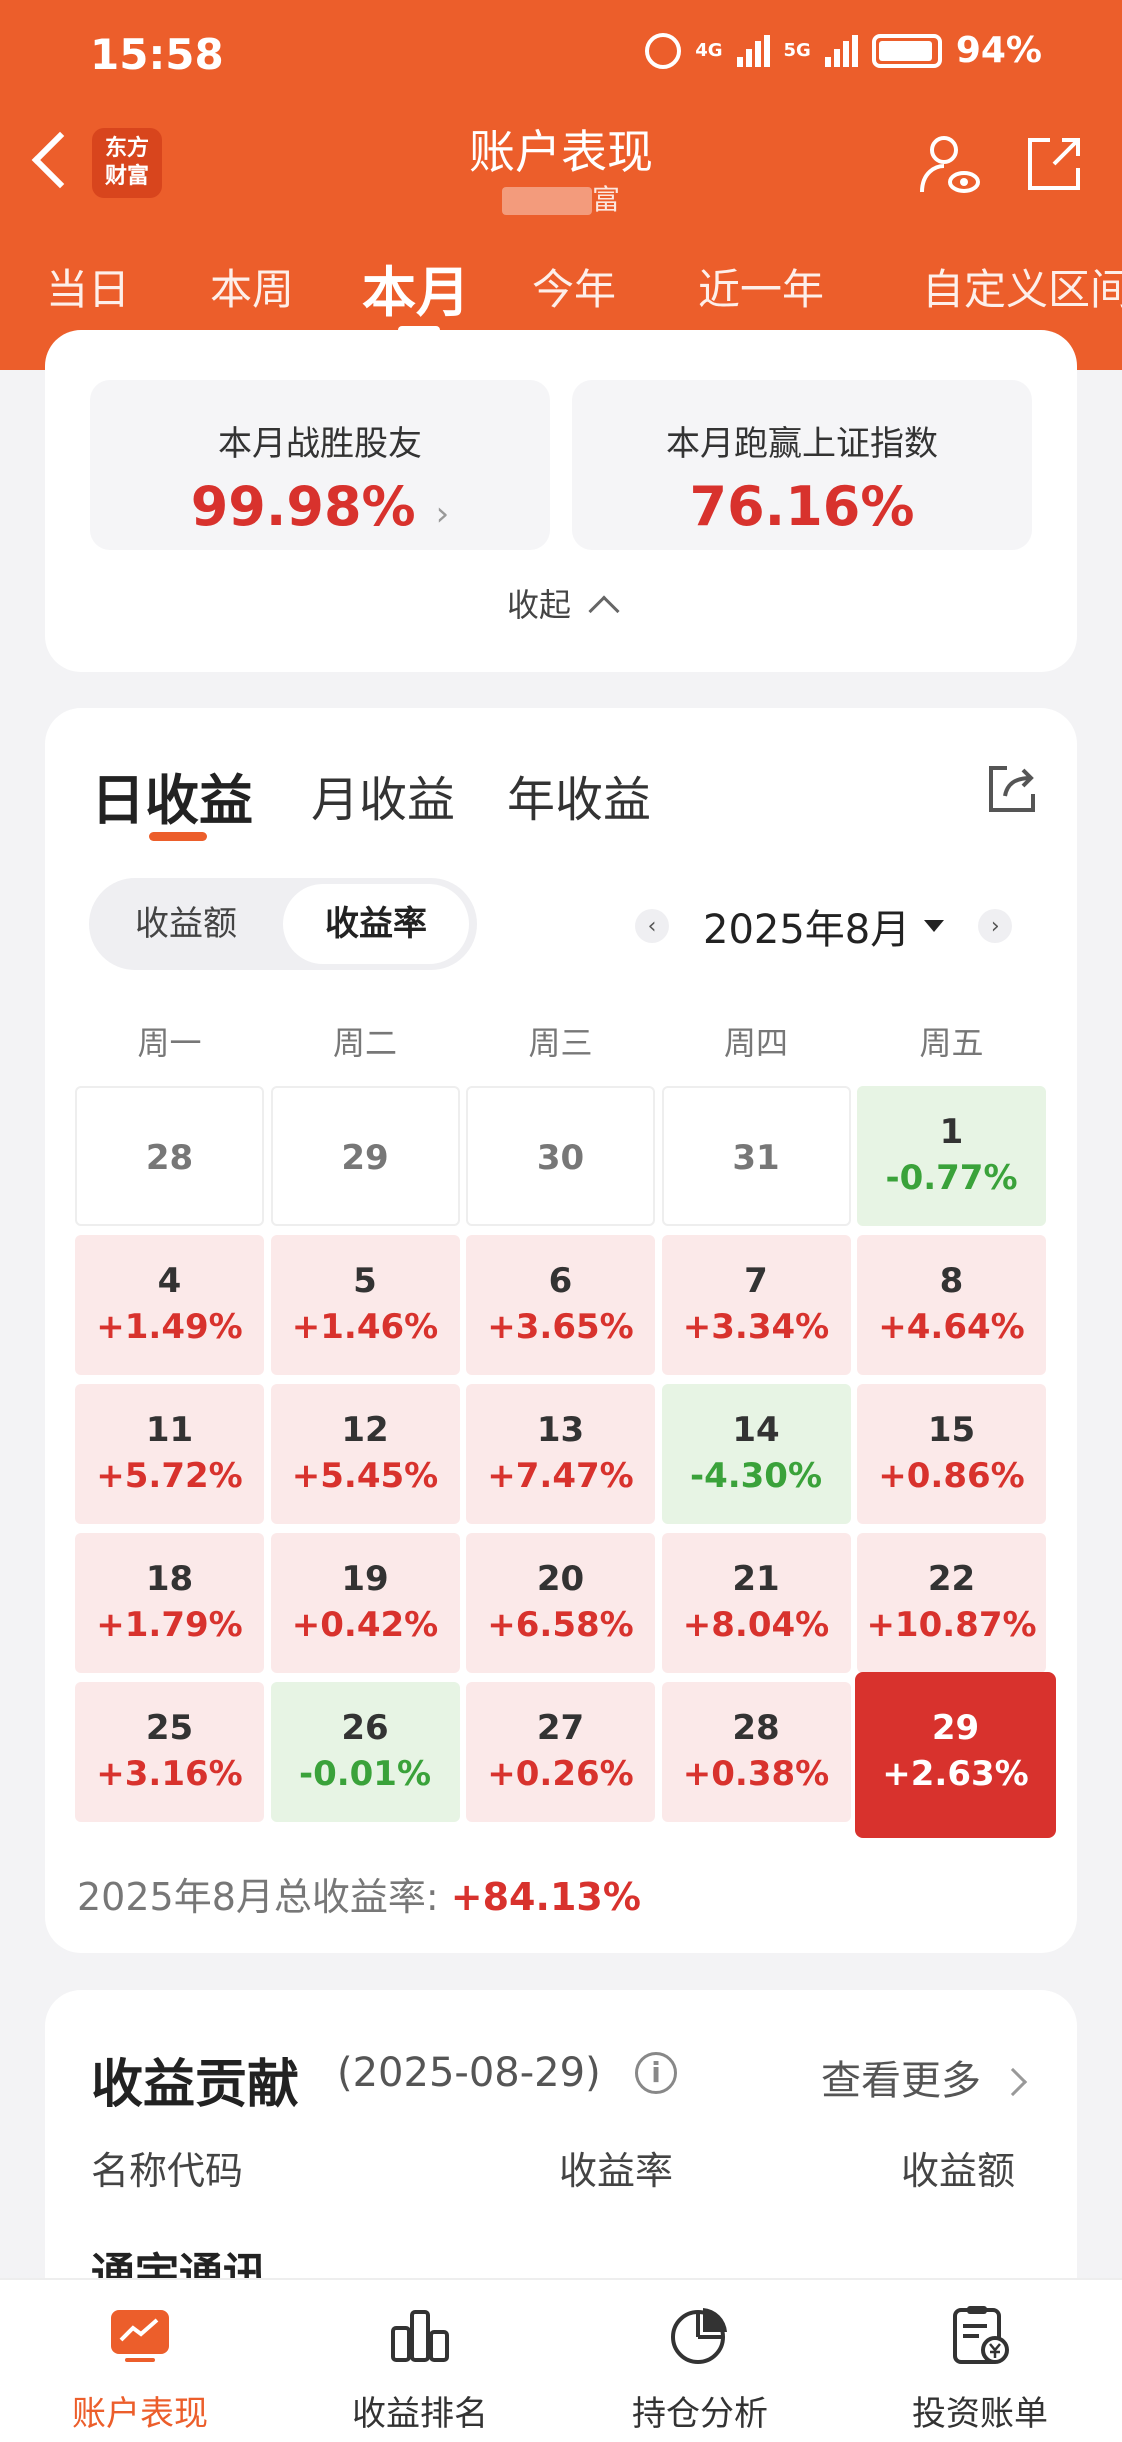  What do you see at coordinates (320, 465) in the screenshot?
I see `beat-friends-box: 本月战胜股友 99.98% ›` at bounding box center [320, 465].